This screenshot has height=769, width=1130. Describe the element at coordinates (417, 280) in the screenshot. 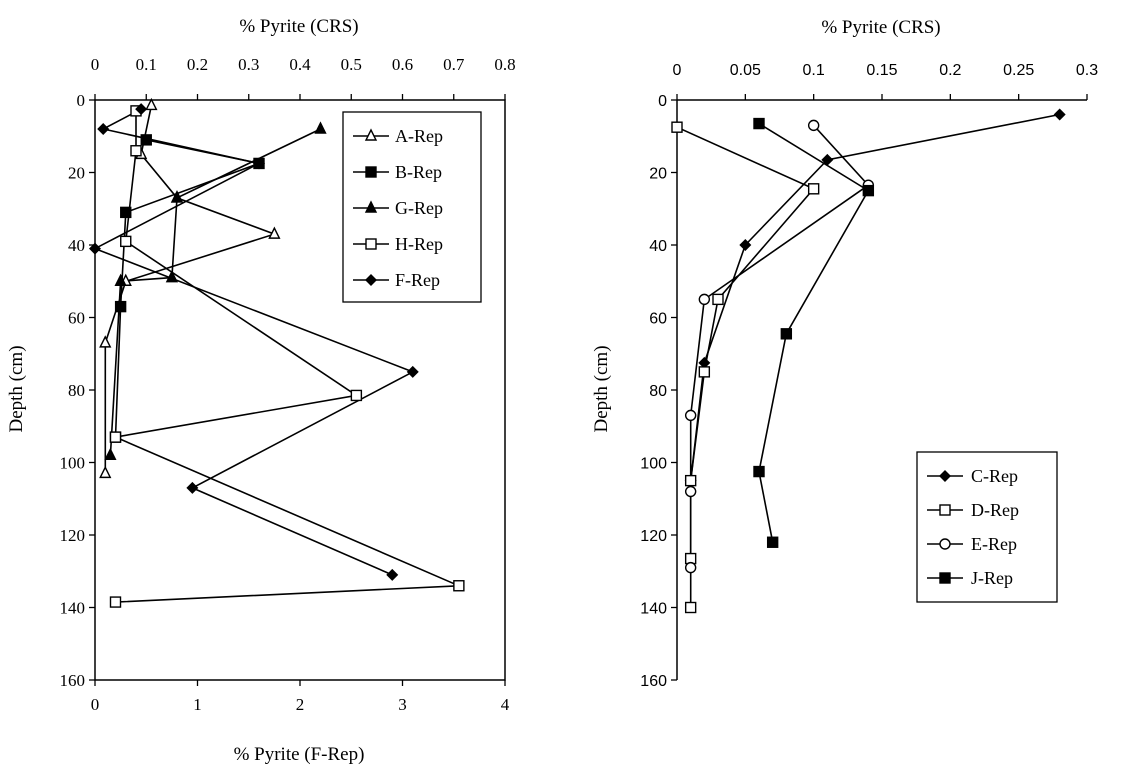

I see `legend-label-f-rep: F-Rep` at that location.